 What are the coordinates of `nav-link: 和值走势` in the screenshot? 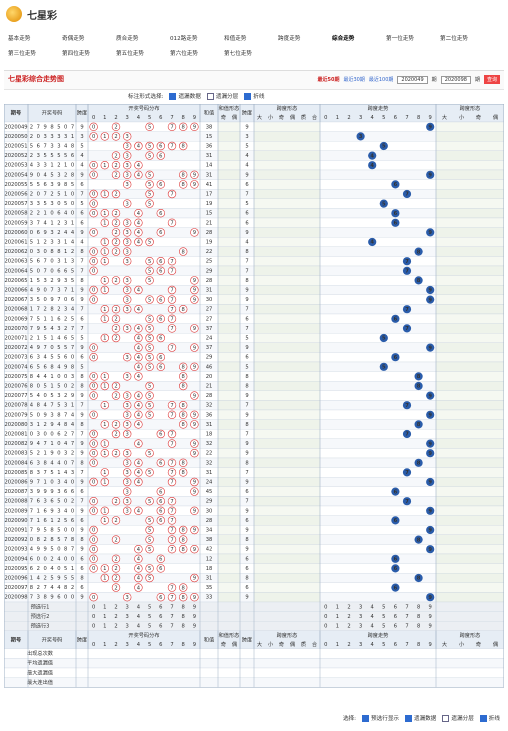 It's located at (235, 39).